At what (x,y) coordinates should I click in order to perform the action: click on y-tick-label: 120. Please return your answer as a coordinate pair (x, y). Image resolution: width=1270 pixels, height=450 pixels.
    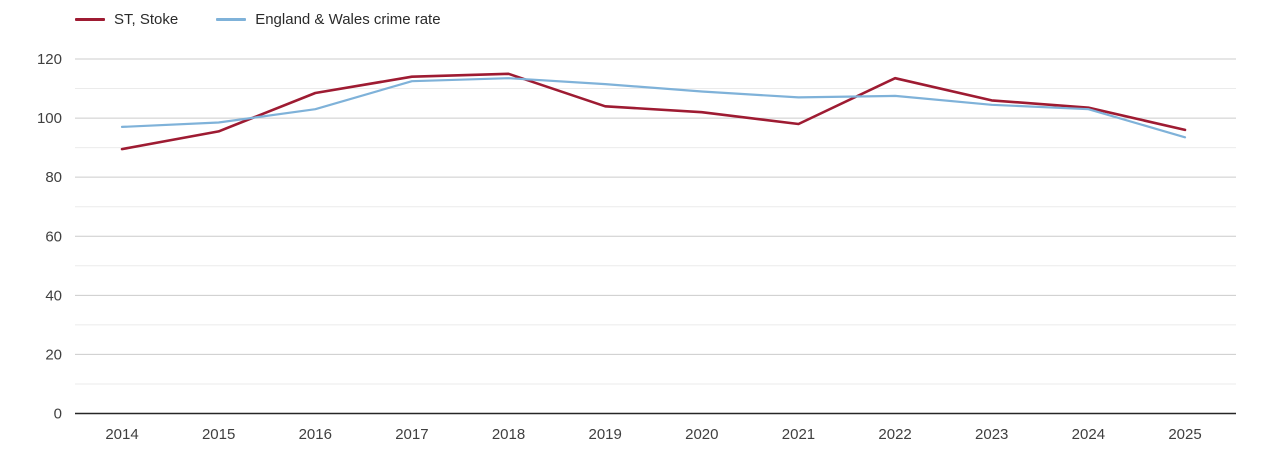
    Looking at the image, I should click on (49, 59).